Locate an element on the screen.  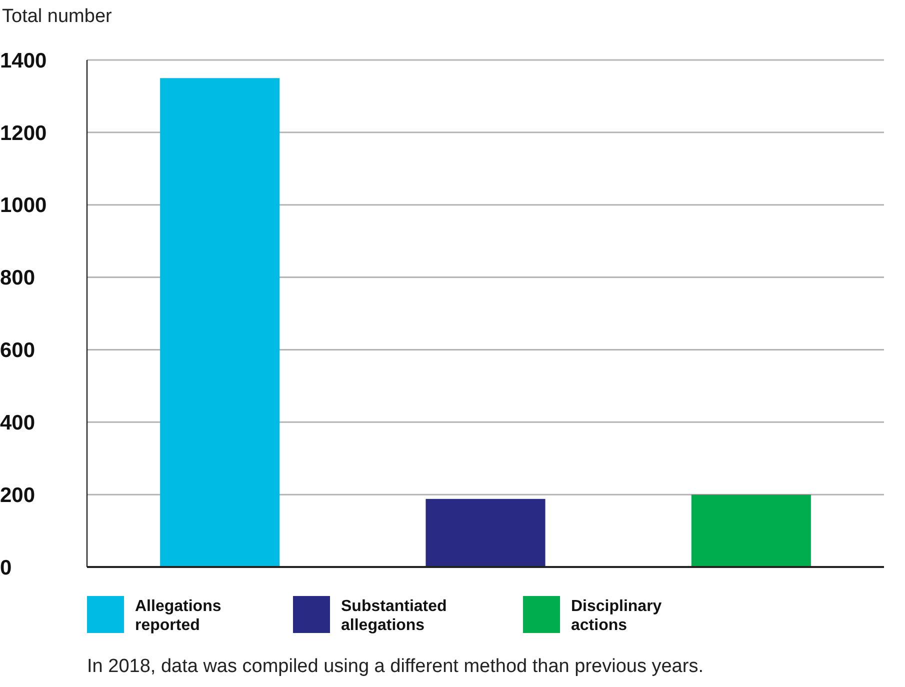
y-tick-label: 200 is located at coordinates (18, 495).